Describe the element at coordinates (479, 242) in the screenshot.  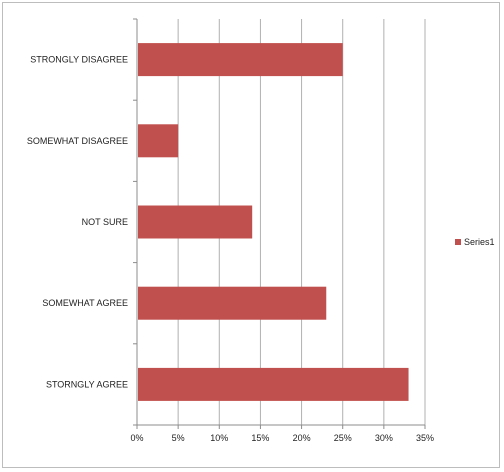
I see `legend-label: Series1` at that location.